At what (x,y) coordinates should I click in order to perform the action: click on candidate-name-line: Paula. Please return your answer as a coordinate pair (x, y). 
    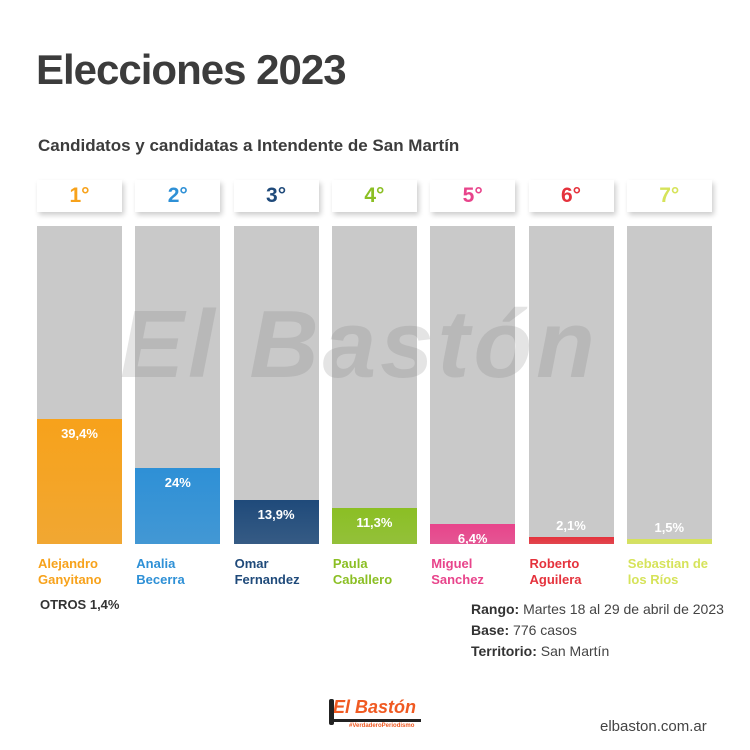
    Looking at the image, I should click on (350, 563).